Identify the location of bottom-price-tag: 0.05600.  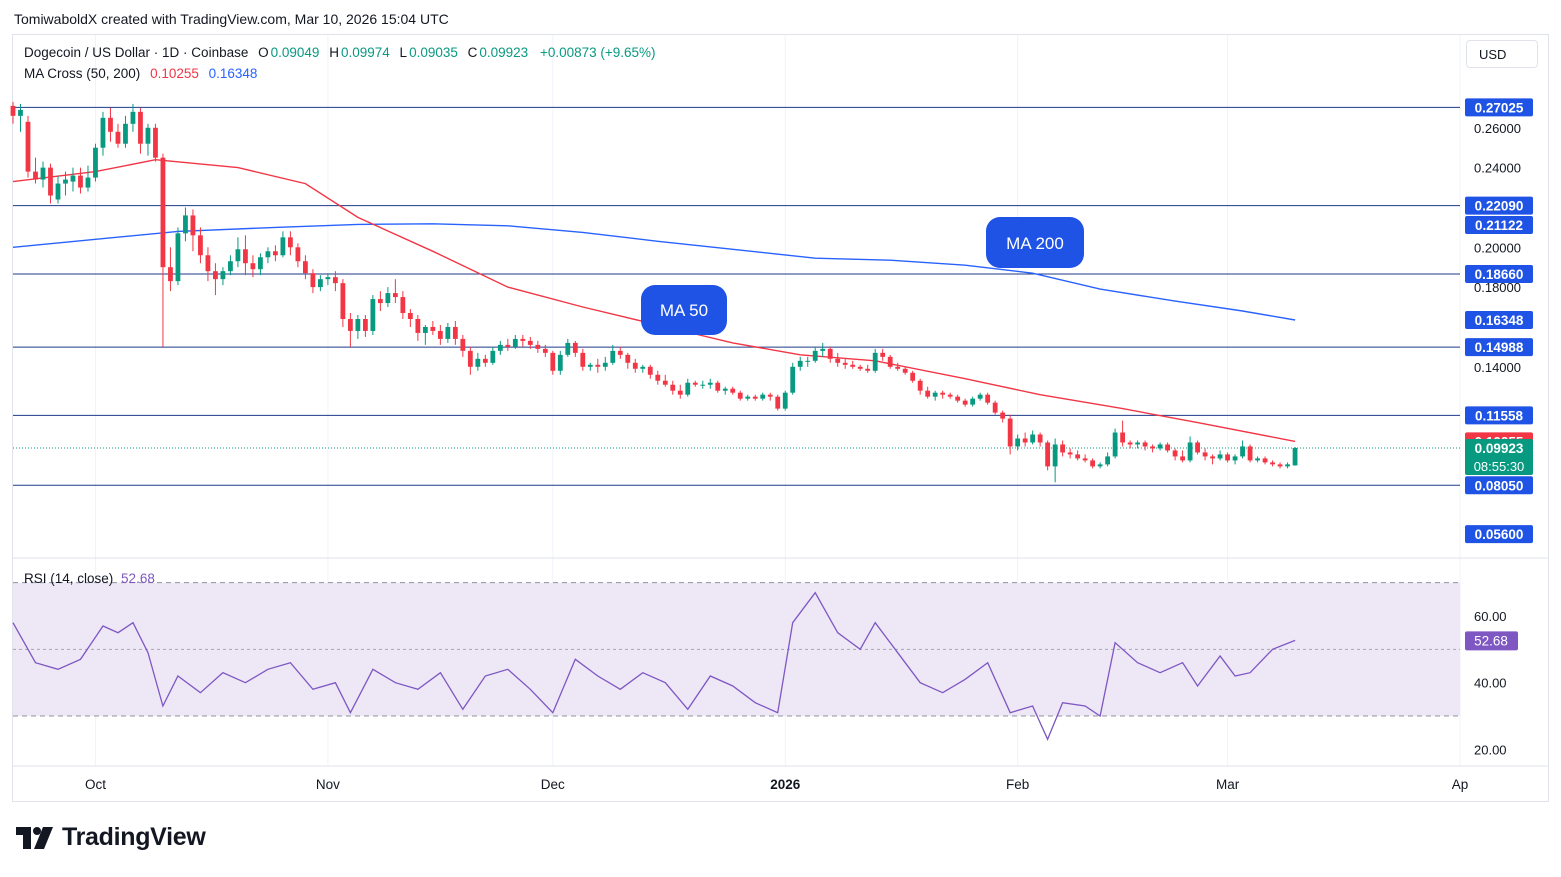
(1499, 534).